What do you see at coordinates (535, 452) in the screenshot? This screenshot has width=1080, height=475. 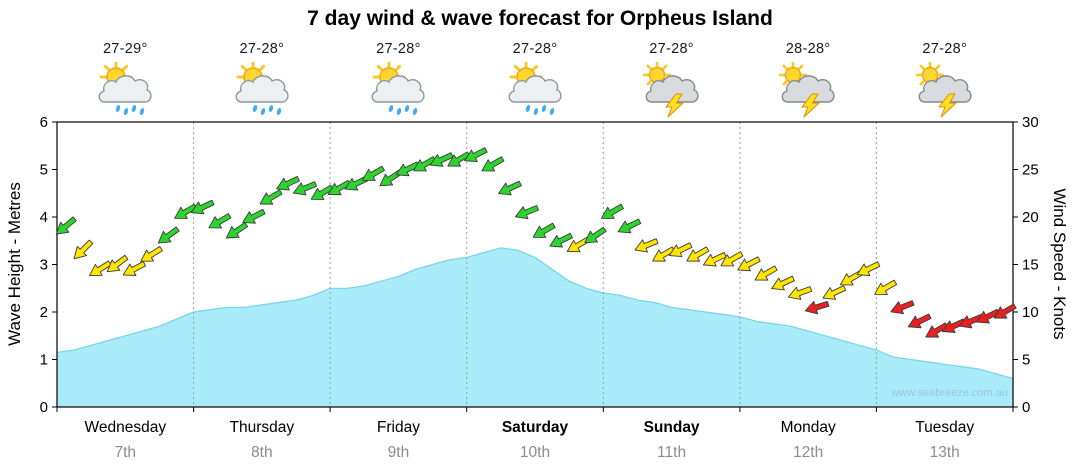 I see `day-date-label: 10th` at bounding box center [535, 452].